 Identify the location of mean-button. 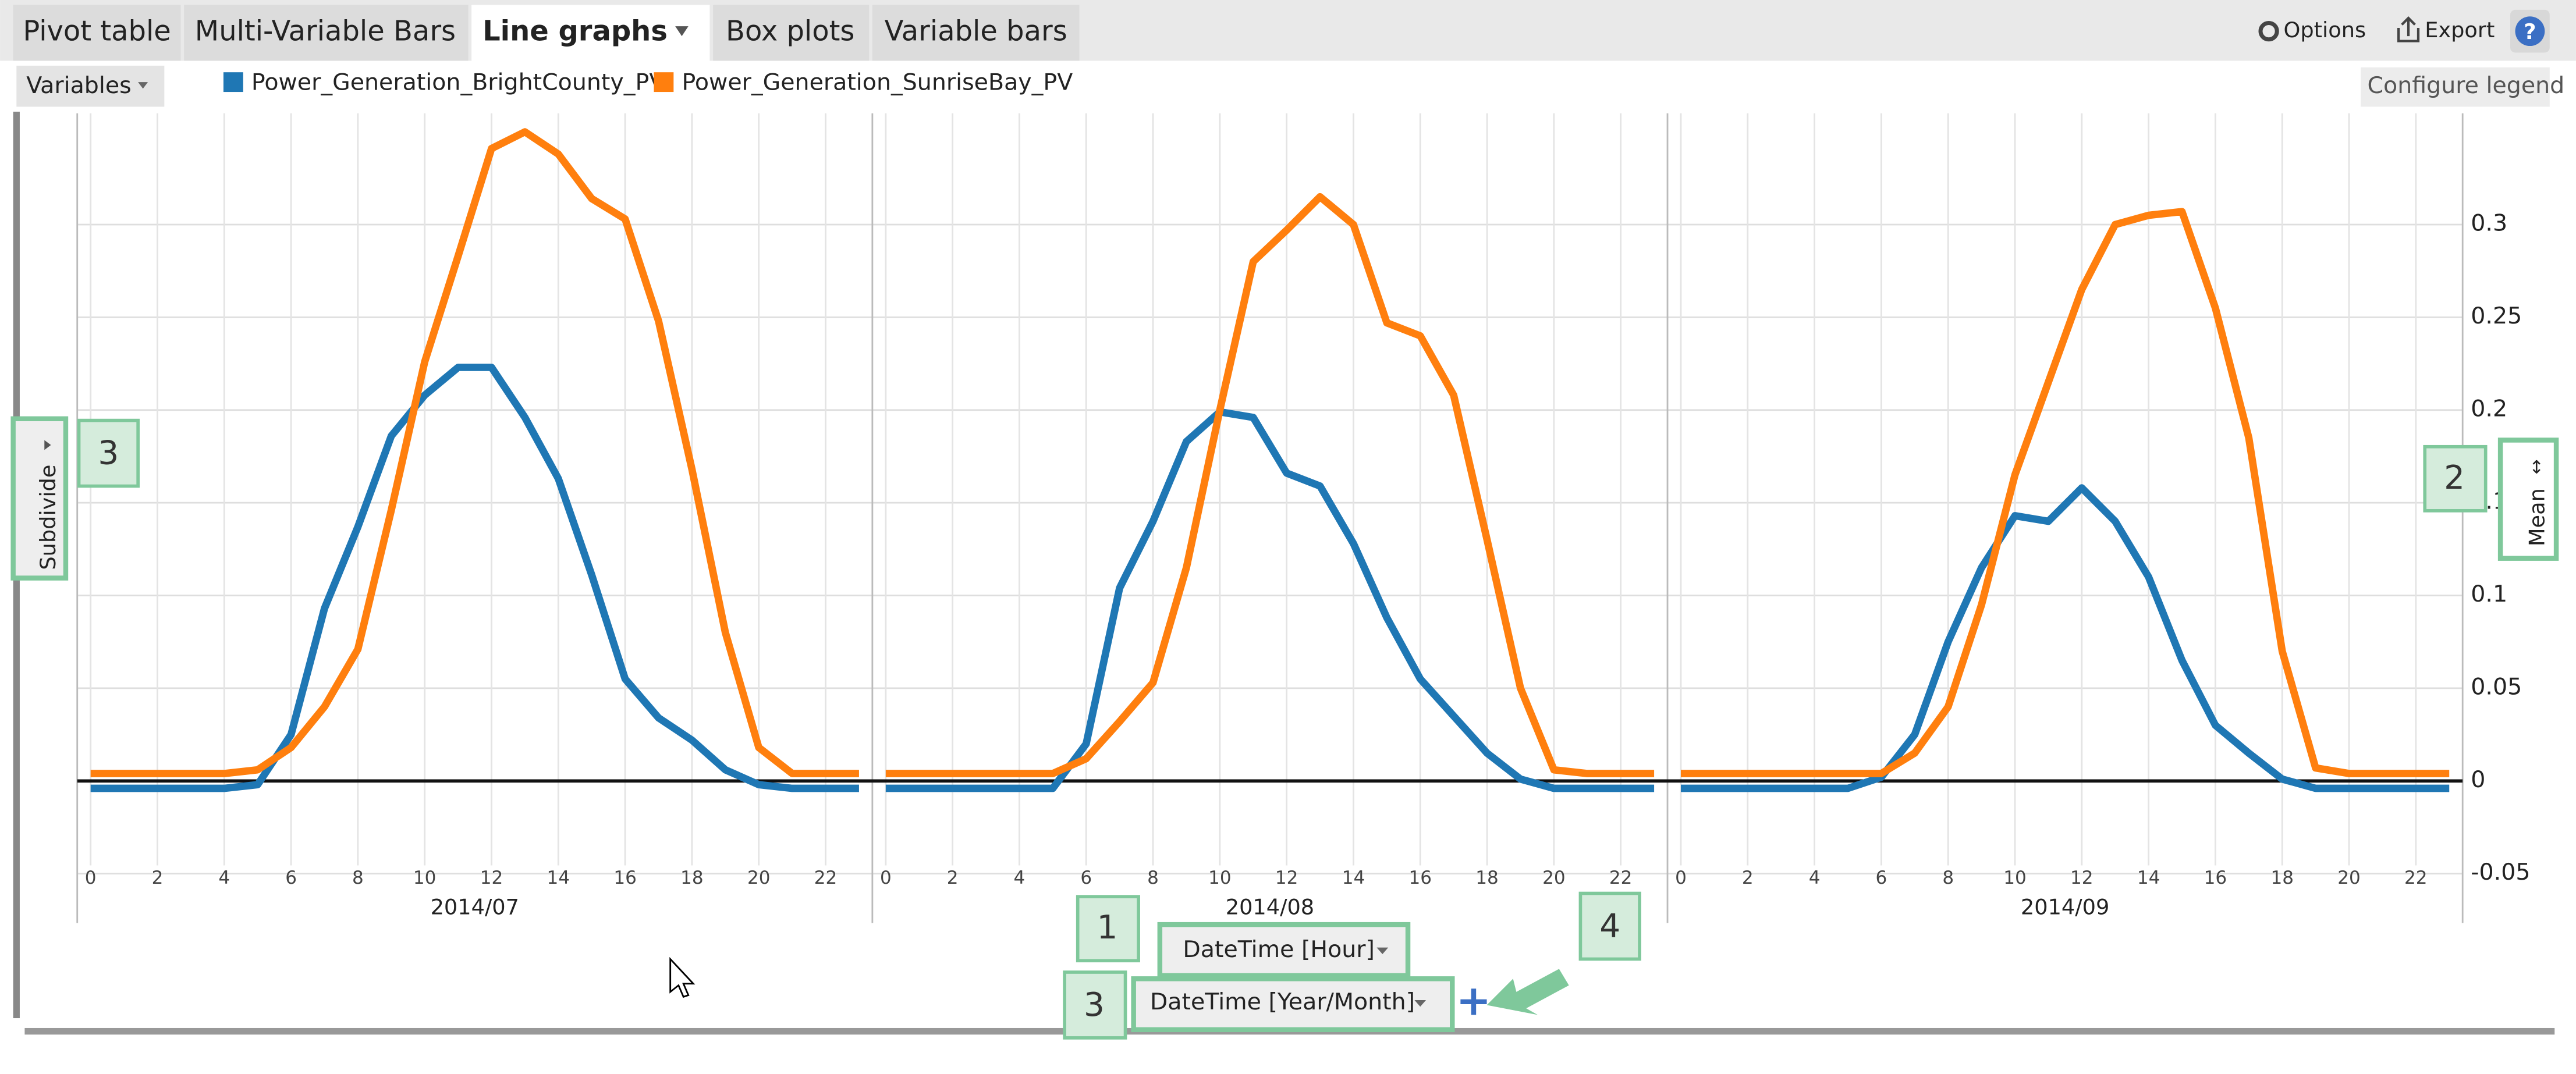
(2528, 500).